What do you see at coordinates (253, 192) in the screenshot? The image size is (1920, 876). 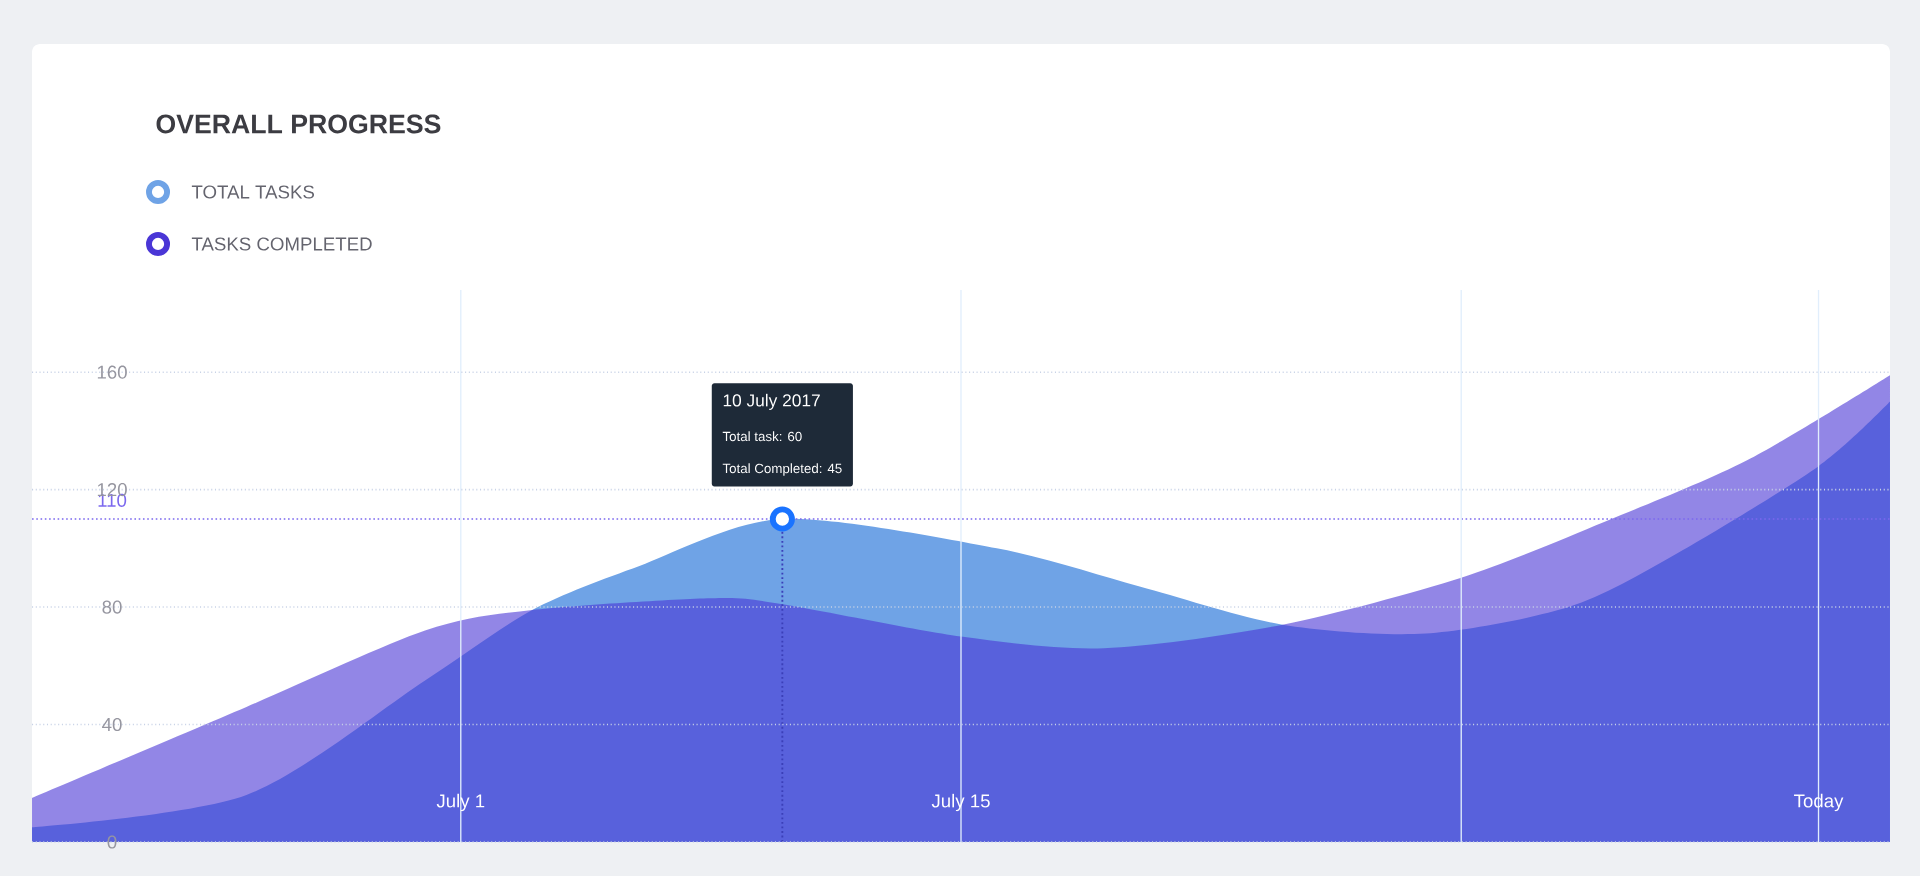 I see `legend-label: TOTAL TASKS` at bounding box center [253, 192].